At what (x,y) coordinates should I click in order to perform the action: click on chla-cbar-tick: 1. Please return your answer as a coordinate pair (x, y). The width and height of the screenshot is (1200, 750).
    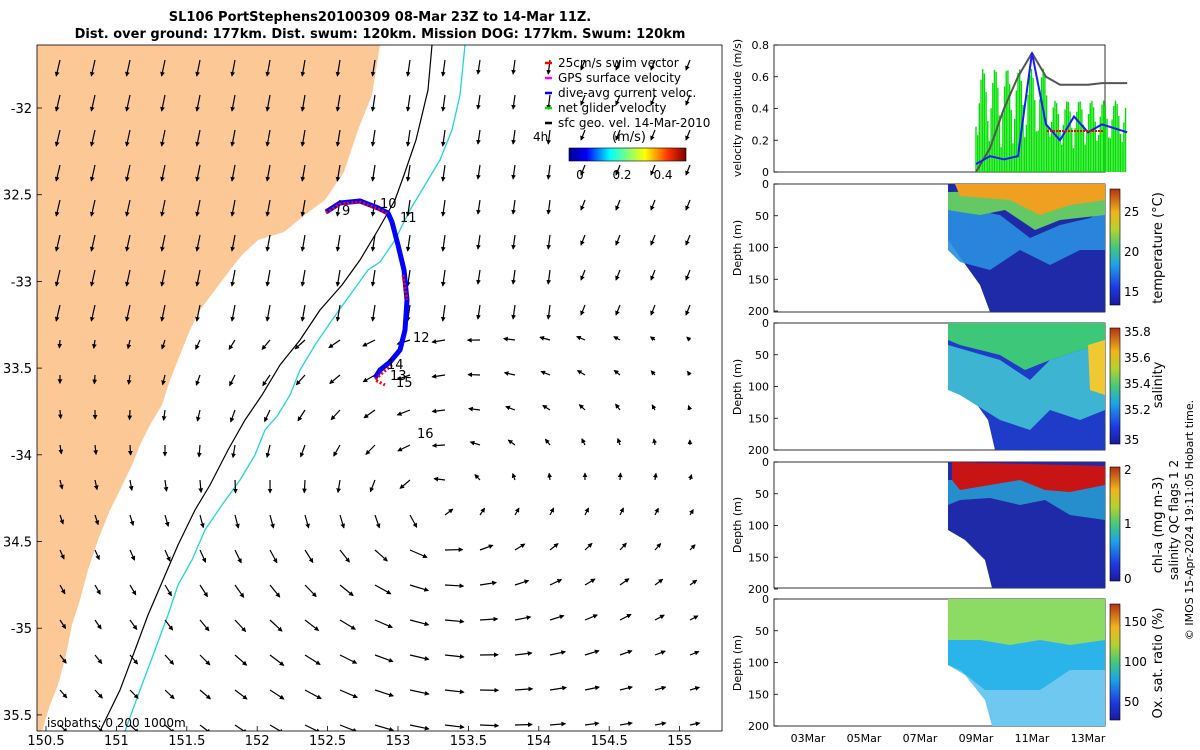
    Looking at the image, I should click on (1128, 524).